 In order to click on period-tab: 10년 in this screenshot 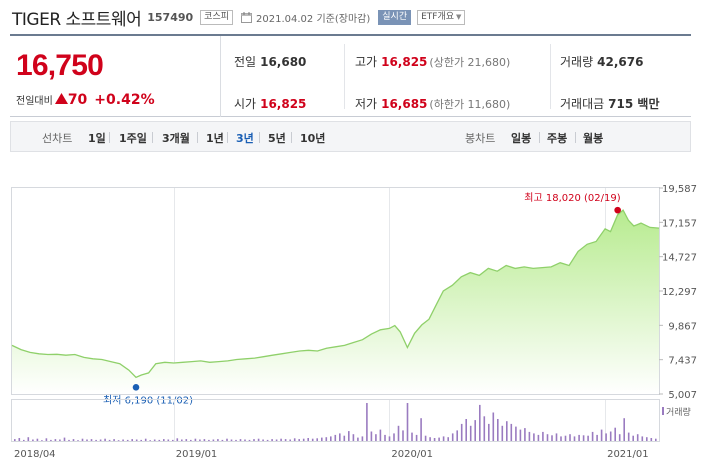, I will do `click(313, 138)`.